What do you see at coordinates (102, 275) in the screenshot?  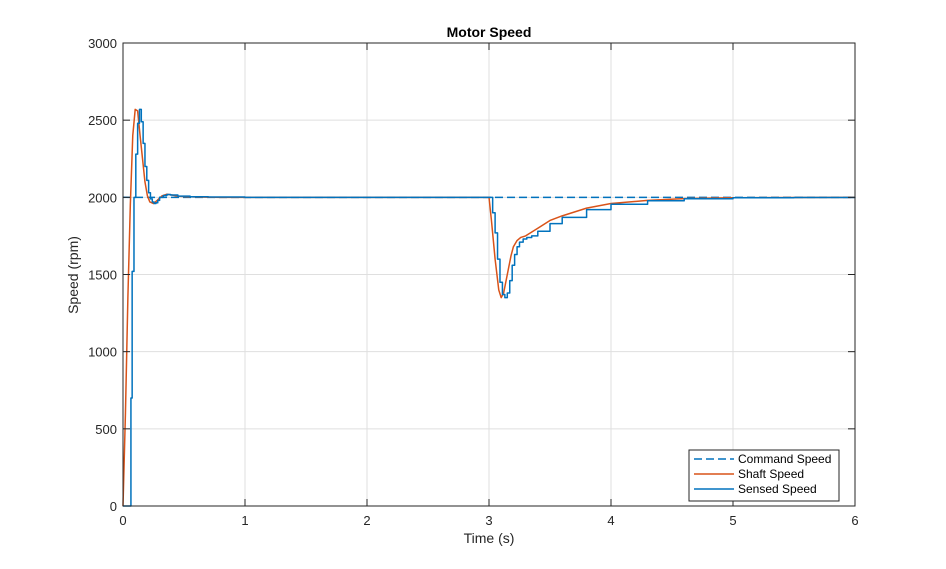 I see `y-tick-label: 1500` at bounding box center [102, 275].